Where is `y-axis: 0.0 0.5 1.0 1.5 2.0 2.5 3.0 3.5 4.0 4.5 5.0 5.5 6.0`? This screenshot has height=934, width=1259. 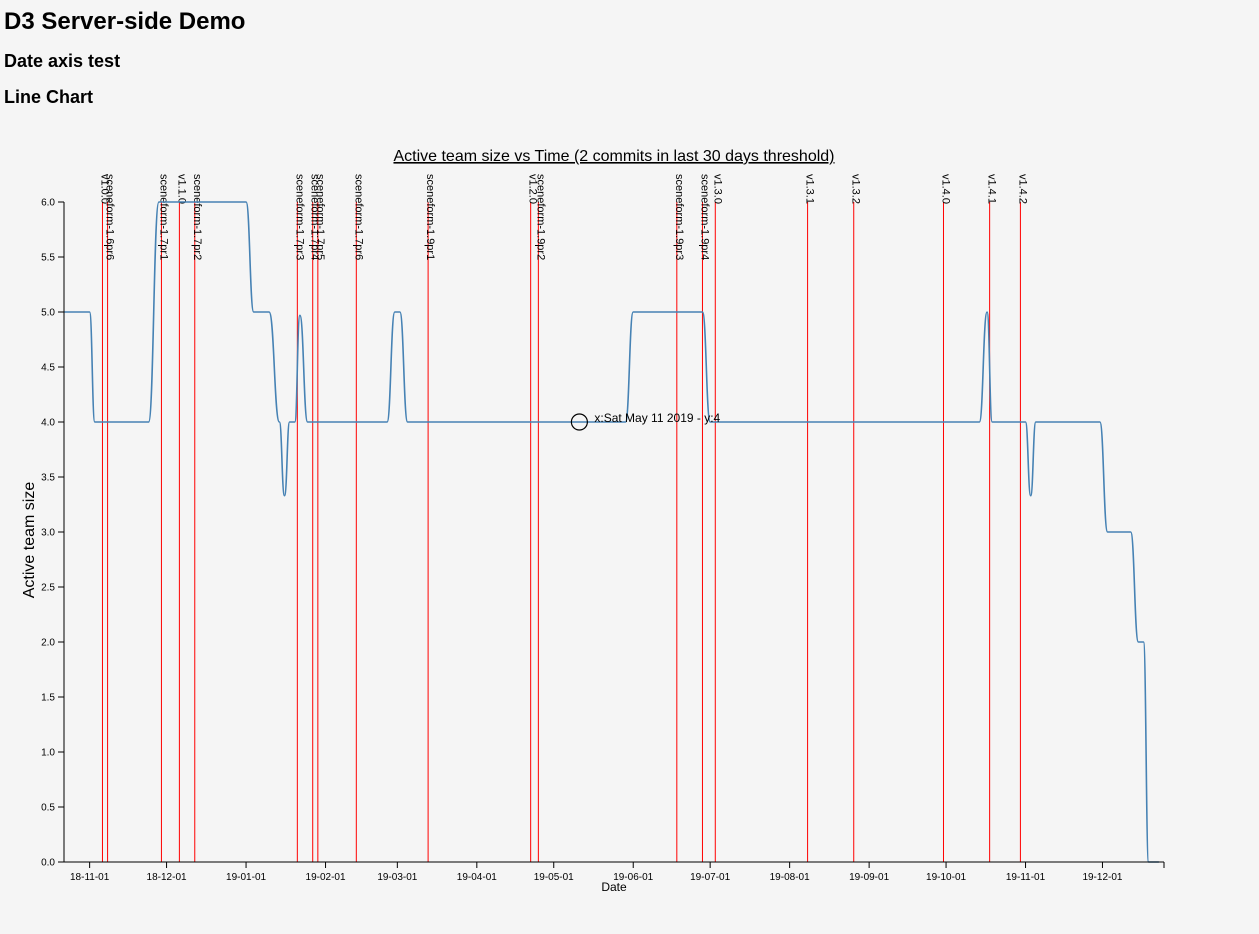 y-axis: 0.0 0.5 1.0 1.5 2.0 2.5 3.0 3.5 4.0 4.5 5.0 5.5 6.0 is located at coordinates (53, 533).